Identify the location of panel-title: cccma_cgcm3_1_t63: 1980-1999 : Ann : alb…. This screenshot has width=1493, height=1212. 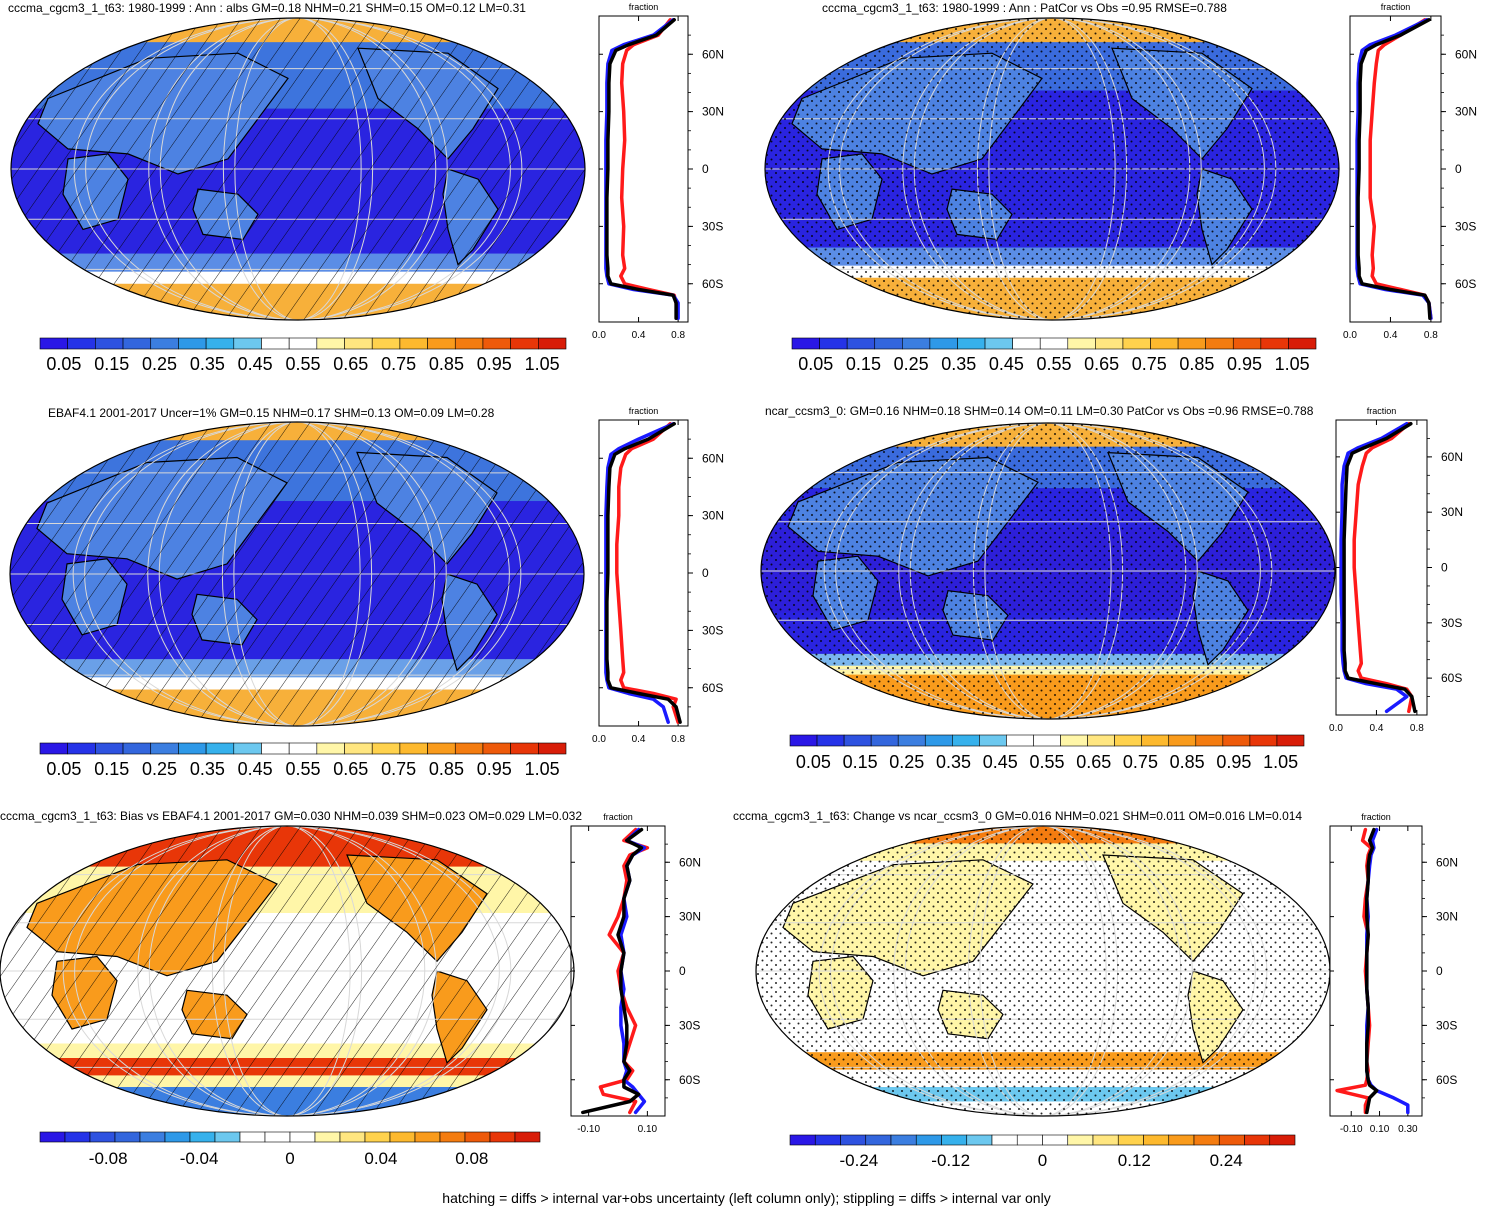
(267, 8).